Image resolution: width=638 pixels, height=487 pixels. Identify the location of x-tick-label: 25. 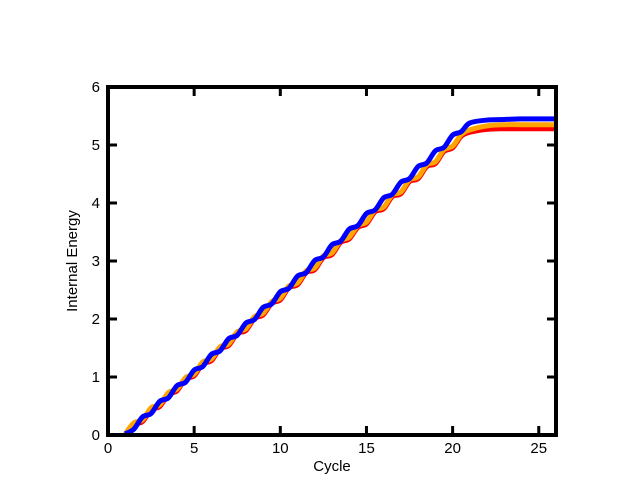
(538, 448).